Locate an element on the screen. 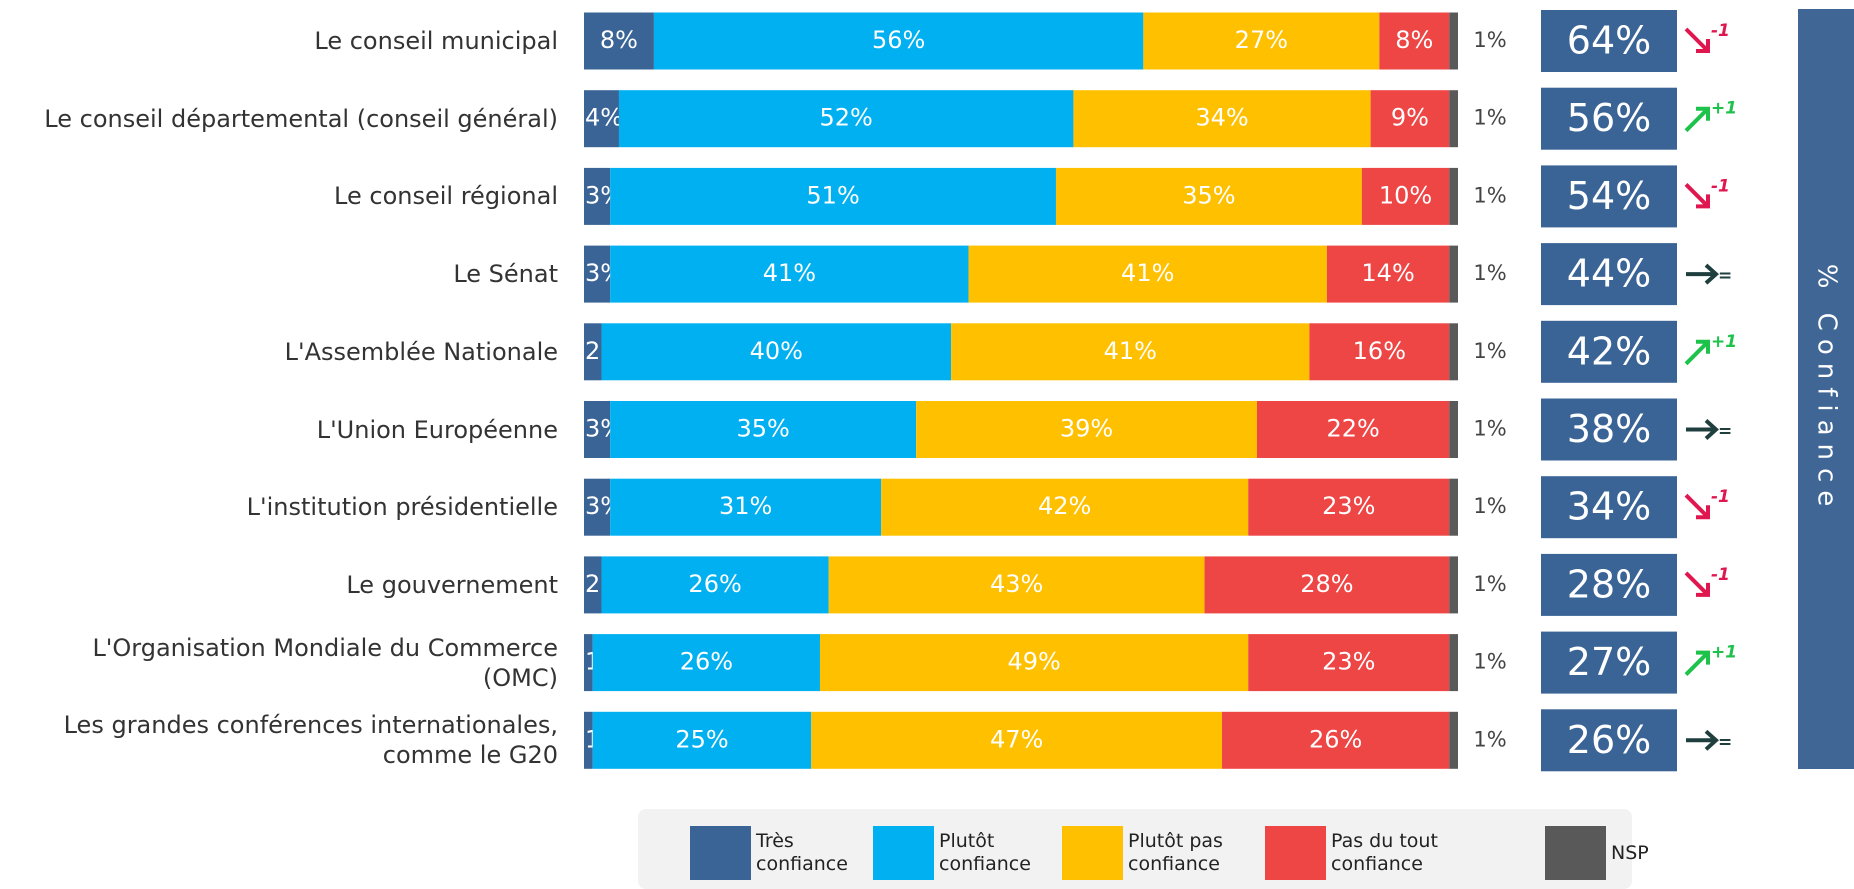  category-label: Le Sénat is located at coordinates (505, 274).